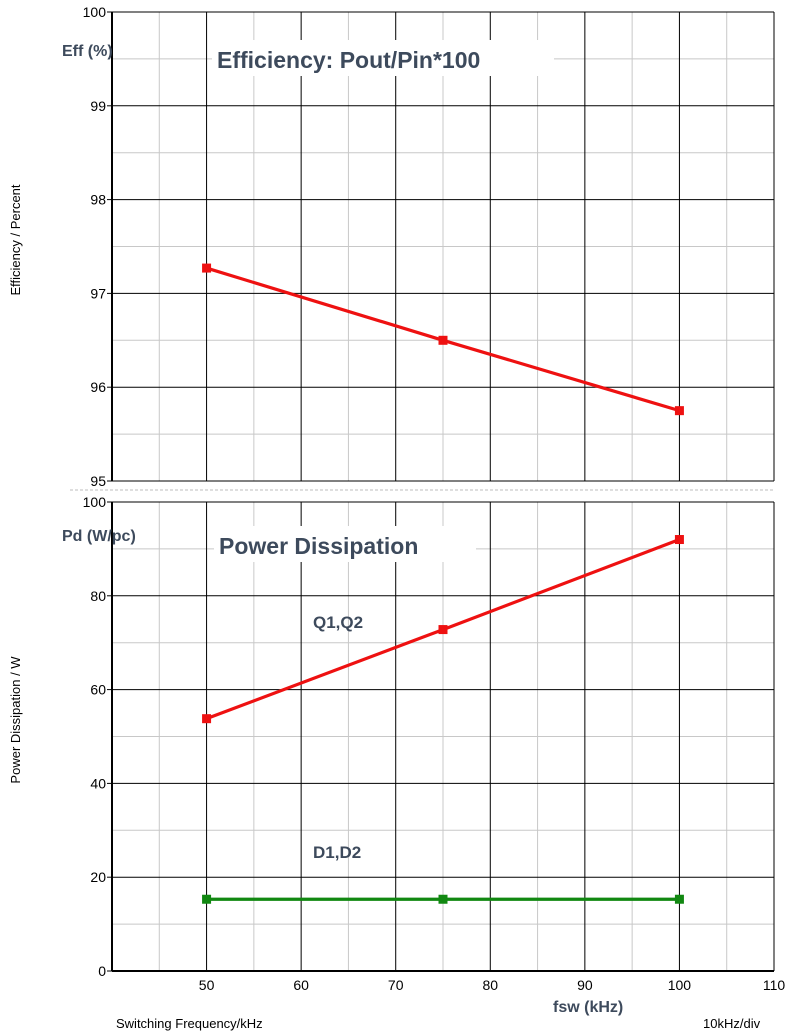 The height and width of the screenshot is (1034, 790). What do you see at coordinates (207, 985) in the screenshot?
I see `x-tick-label: 50` at bounding box center [207, 985].